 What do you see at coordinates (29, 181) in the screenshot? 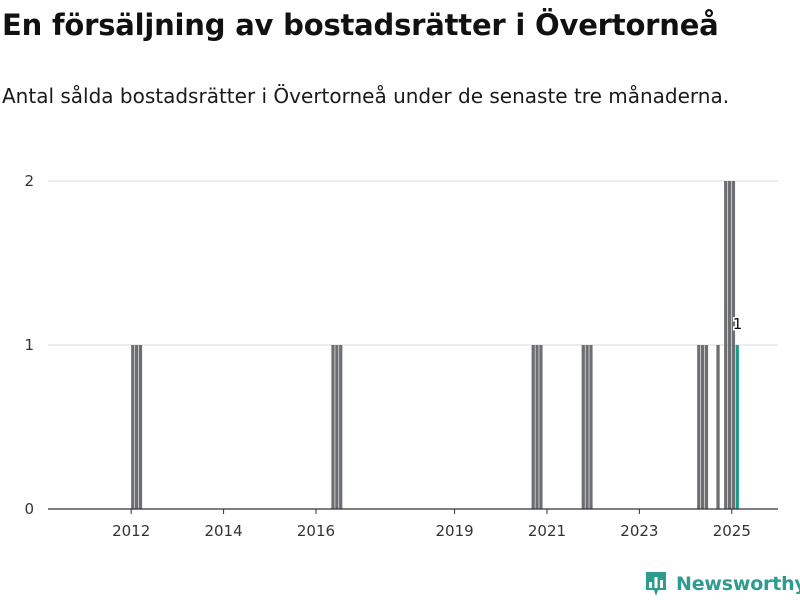
I see `y-tick-label: 2` at bounding box center [29, 181].